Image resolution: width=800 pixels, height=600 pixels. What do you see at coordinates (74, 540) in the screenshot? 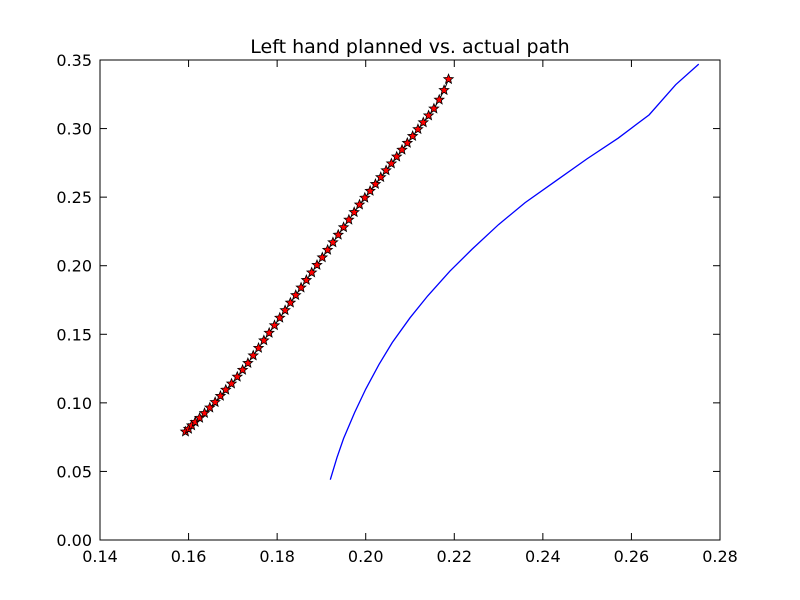
I see `y-tick-label: 0.00` at bounding box center [74, 540].